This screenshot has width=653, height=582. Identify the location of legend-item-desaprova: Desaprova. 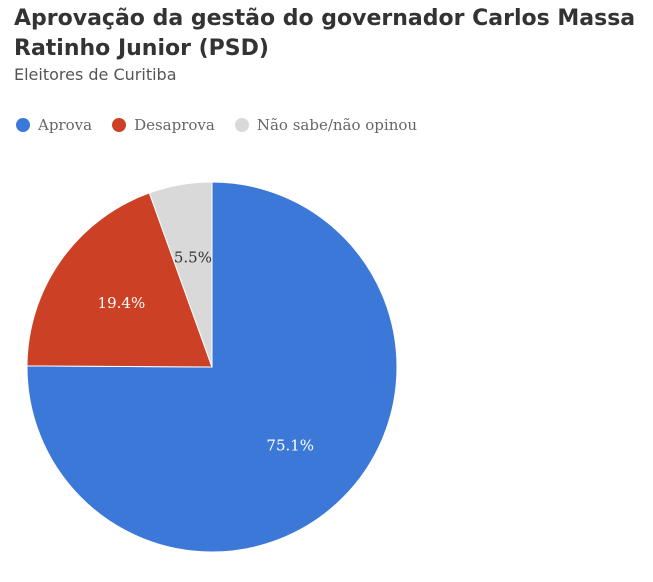
(163, 125).